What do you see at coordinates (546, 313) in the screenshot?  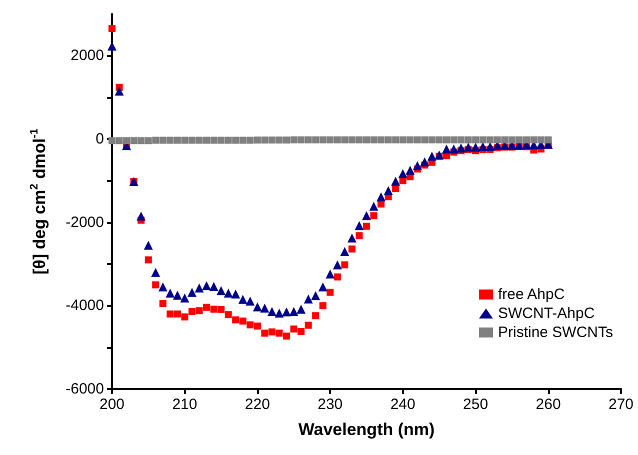 I see `legend-label: SWCNT-AhpC` at bounding box center [546, 313].